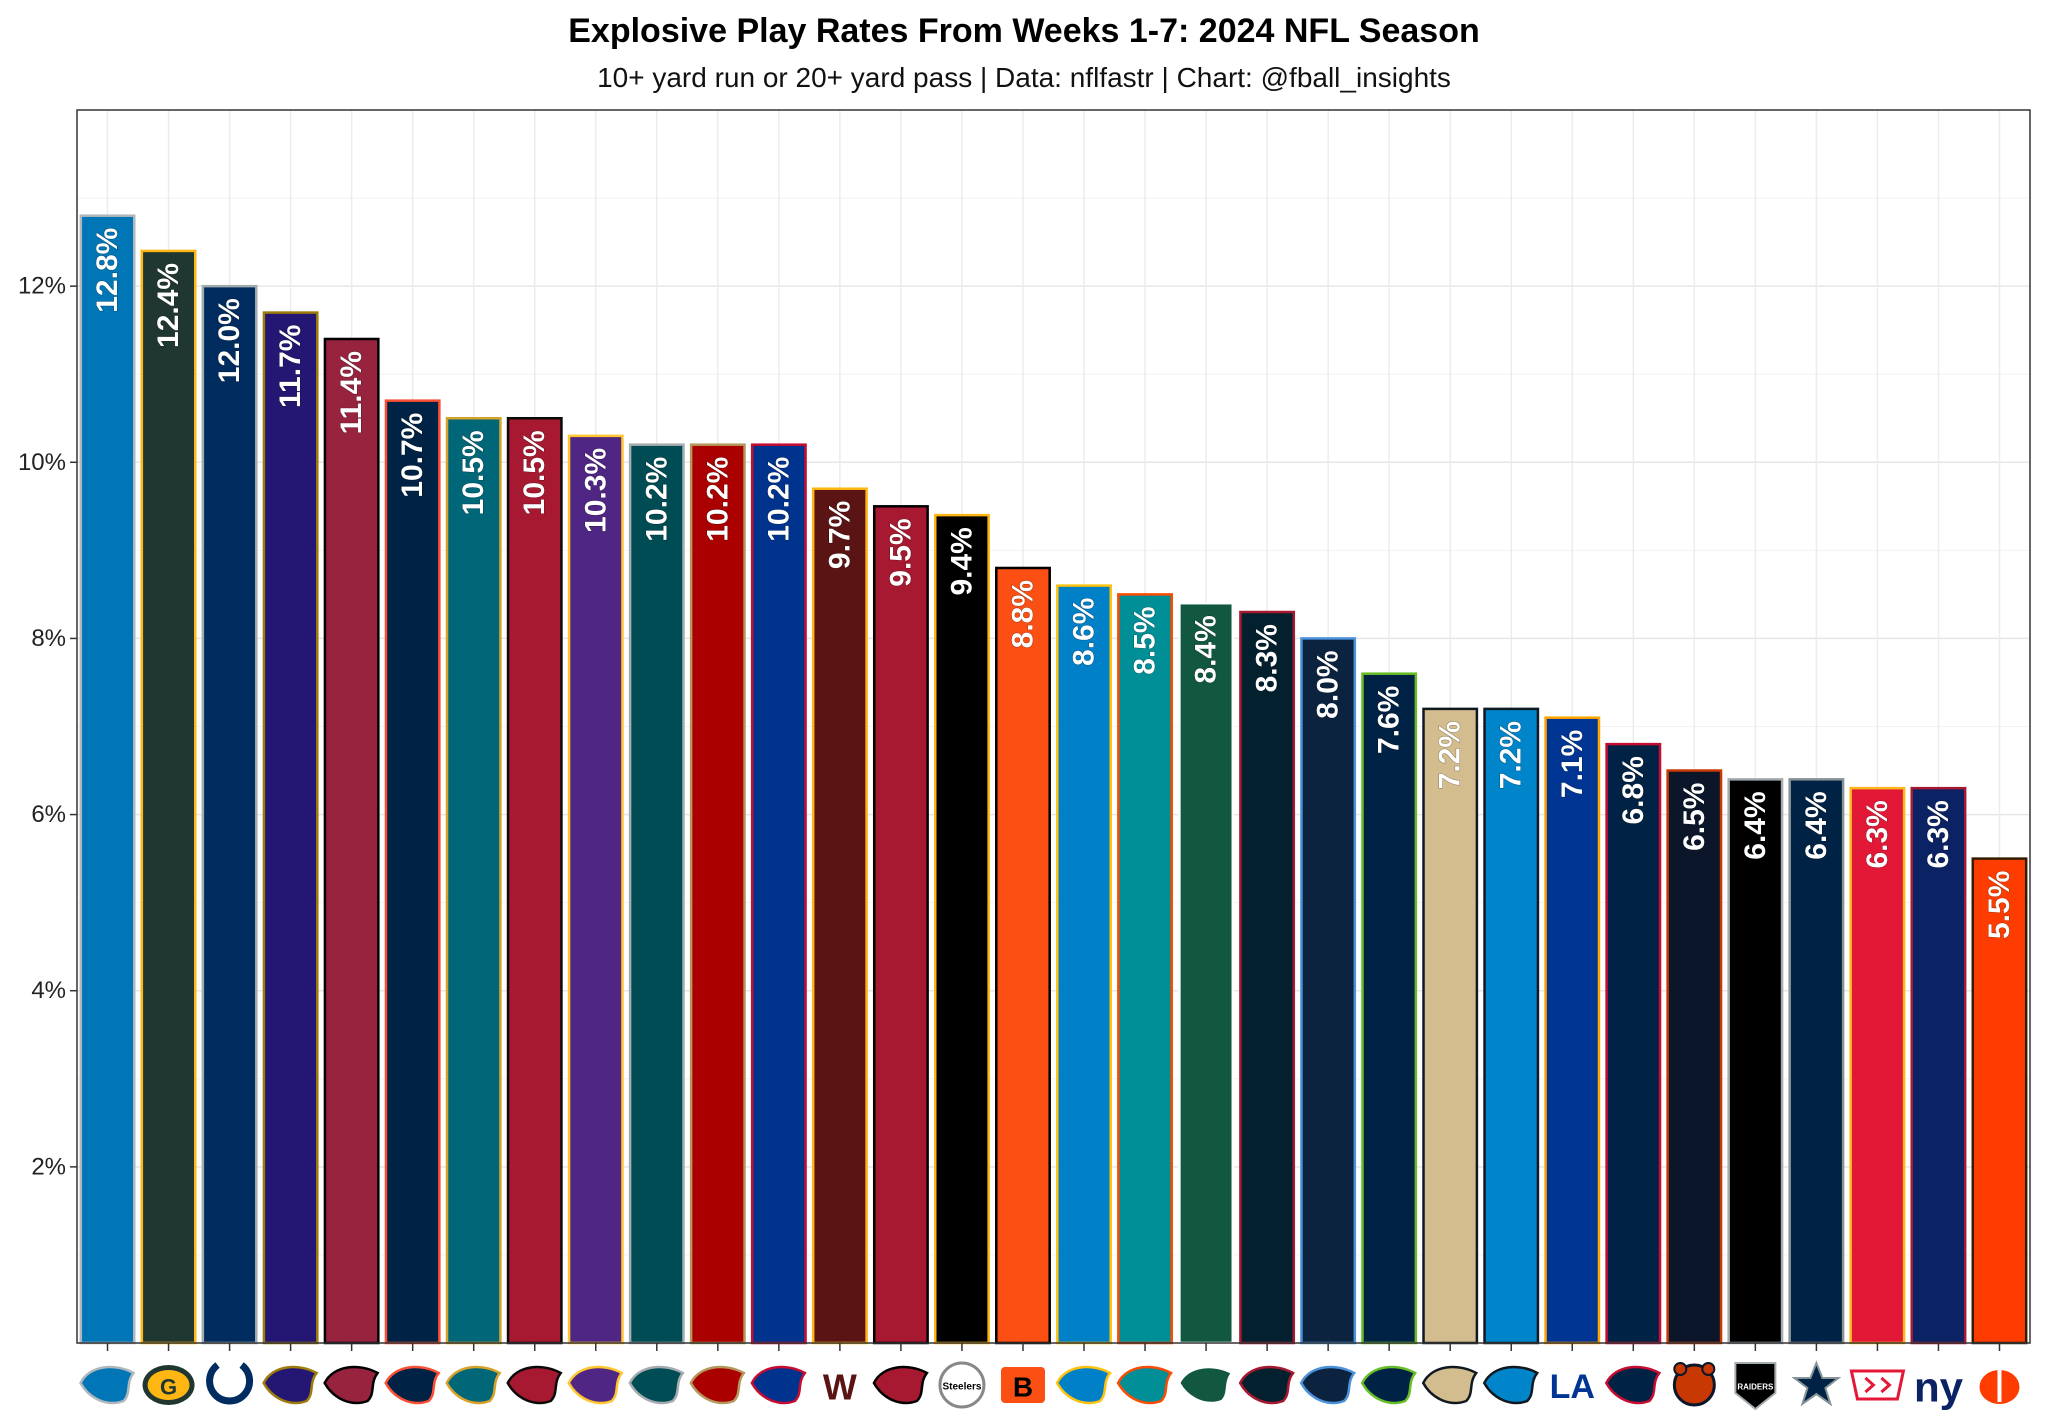 The height and width of the screenshot is (1418, 2048). Describe the element at coordinates (48, 990) in the screenshot. I see `y-tick-label: 4%` at that location.